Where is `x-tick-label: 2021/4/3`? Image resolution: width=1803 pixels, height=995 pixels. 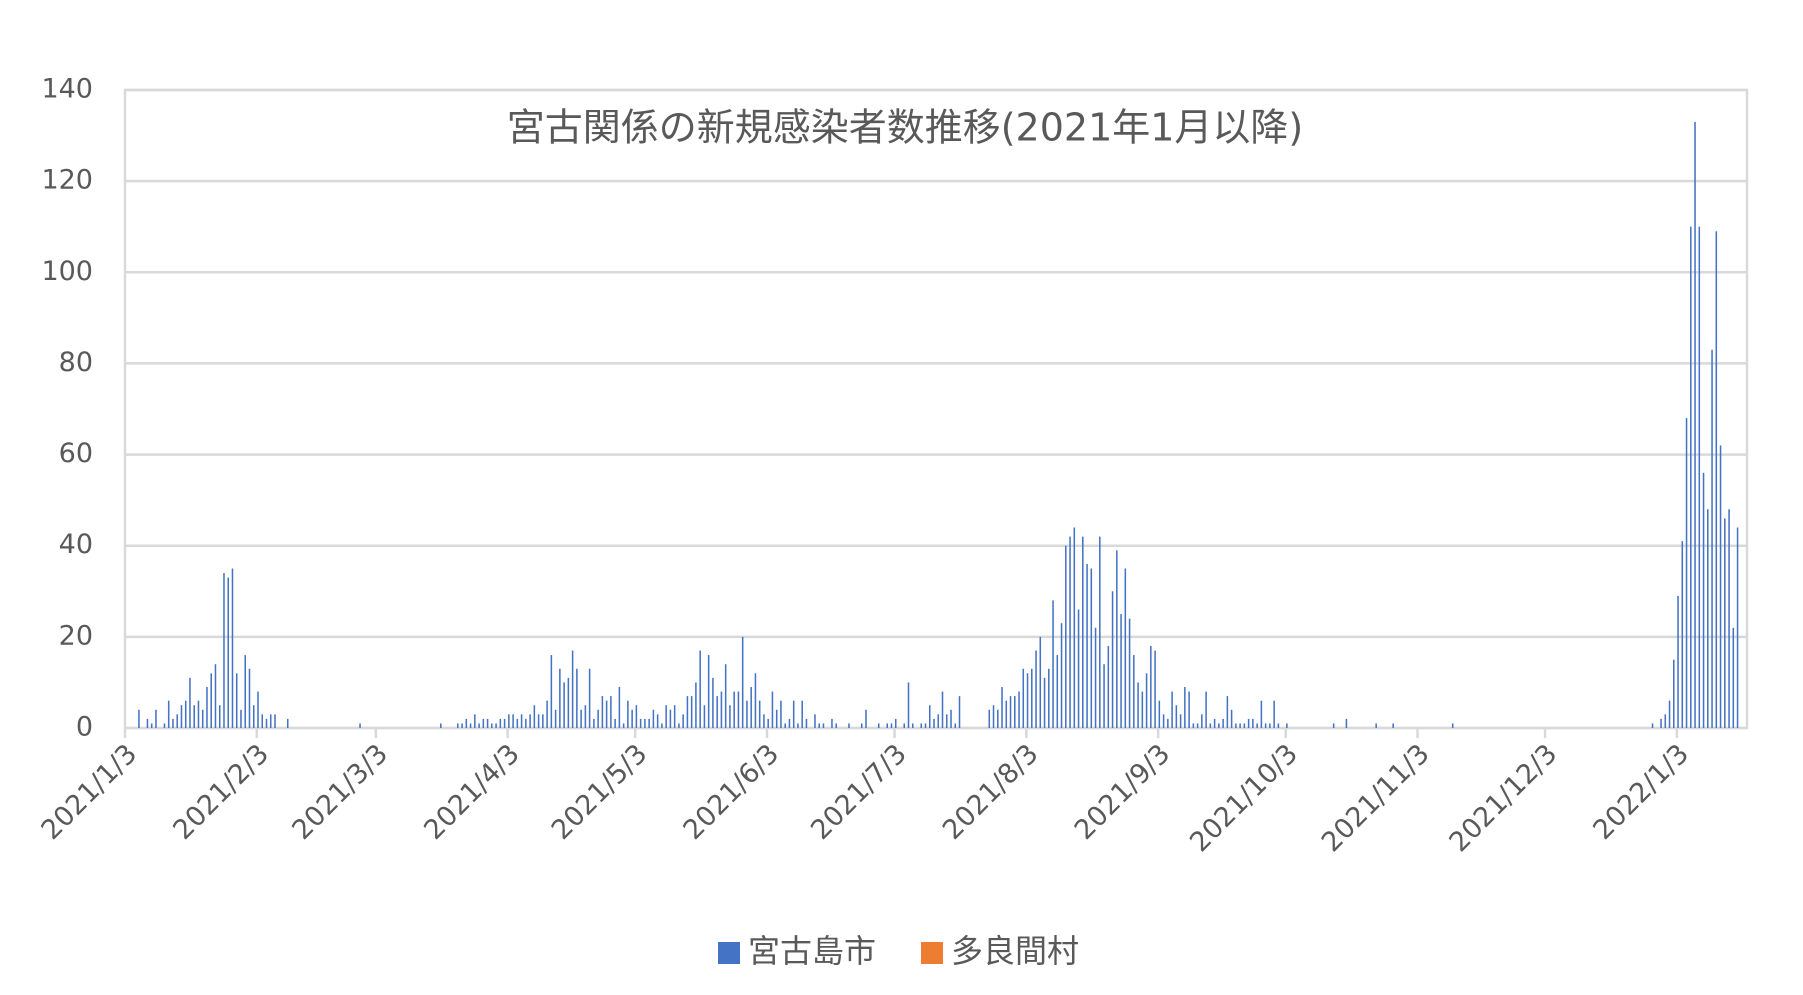
x-tick-label: 2021/4/3 is located at coordinates (472, 792).